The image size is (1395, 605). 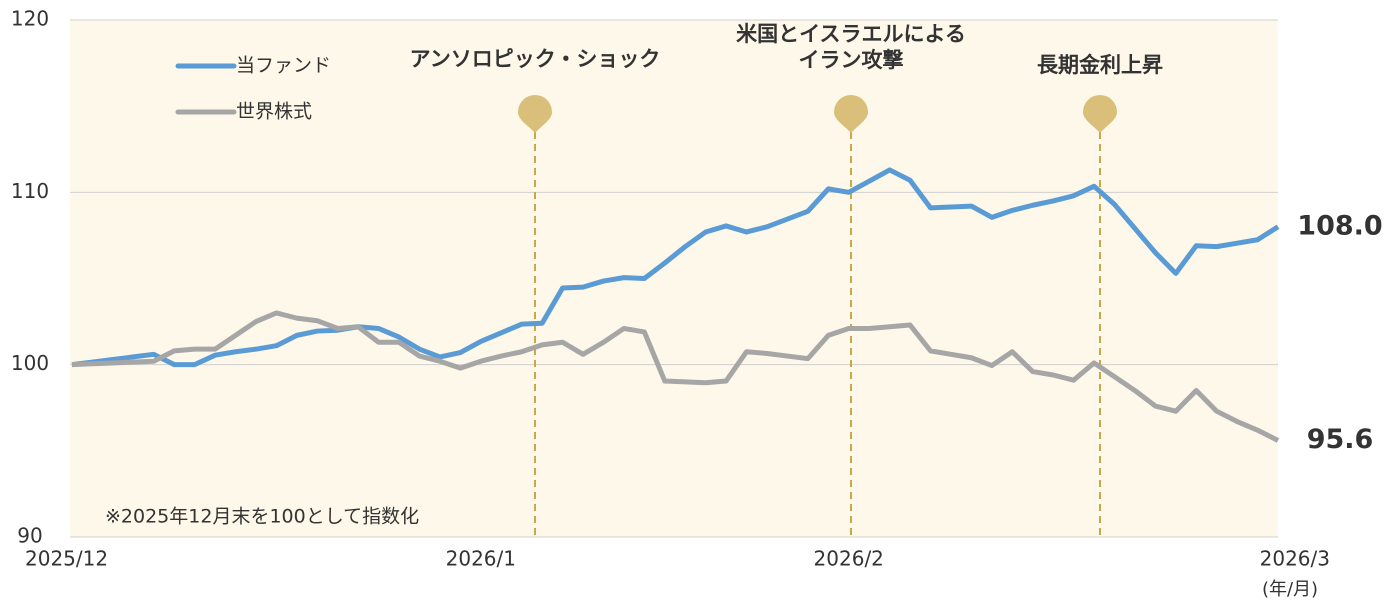 What do you see at coordinates (851, 47) in the screenshot?
I see `event-label: 米国とイスラエルによるイラン攻撃` at bounding box center [851, 47].